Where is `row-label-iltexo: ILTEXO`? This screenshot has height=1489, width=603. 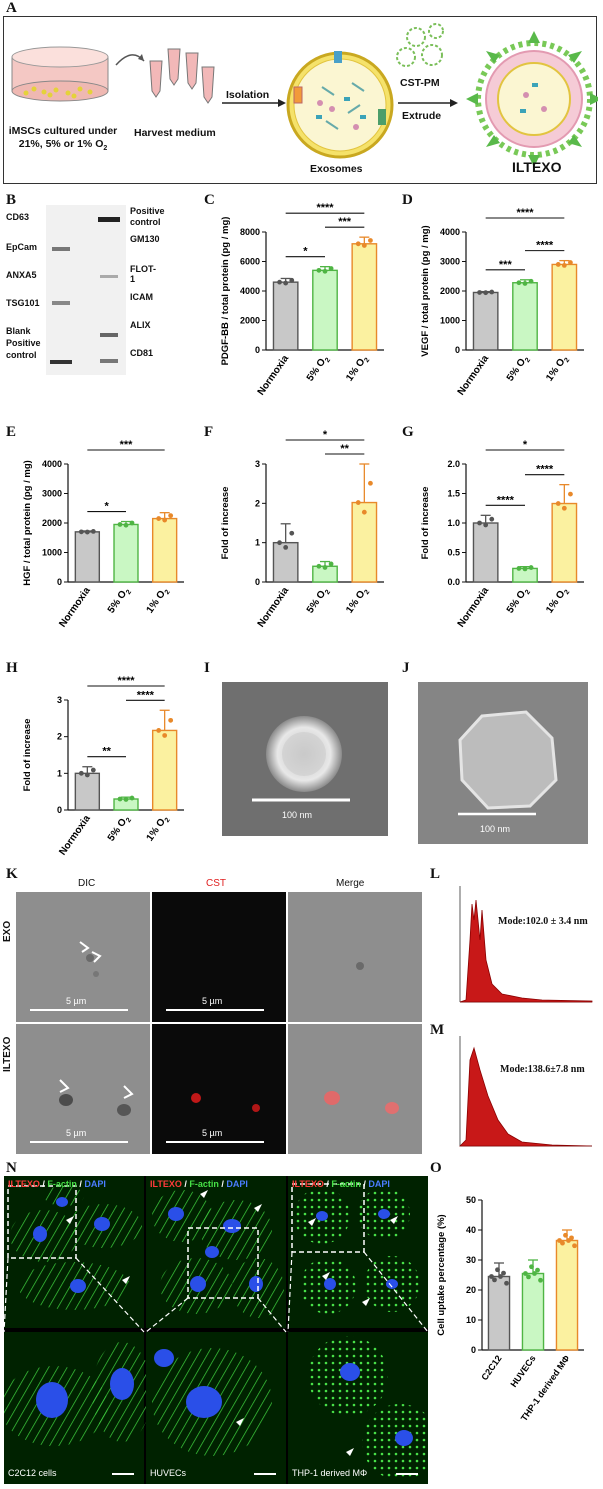 row-label-iltexo: ILTEXO is located at coordinates (7, 1054).